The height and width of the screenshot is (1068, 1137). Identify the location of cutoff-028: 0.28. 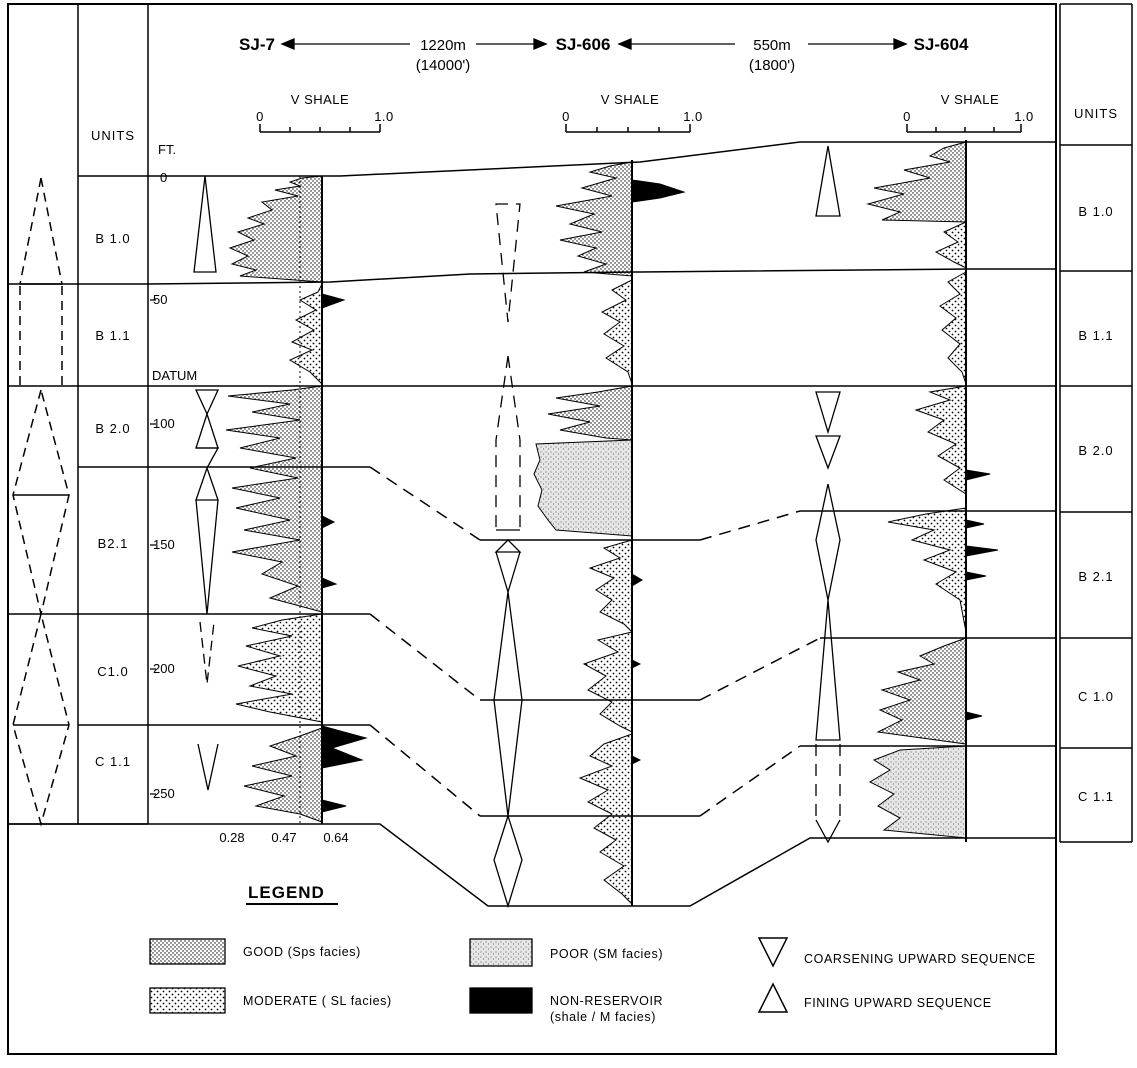
(231, 837).